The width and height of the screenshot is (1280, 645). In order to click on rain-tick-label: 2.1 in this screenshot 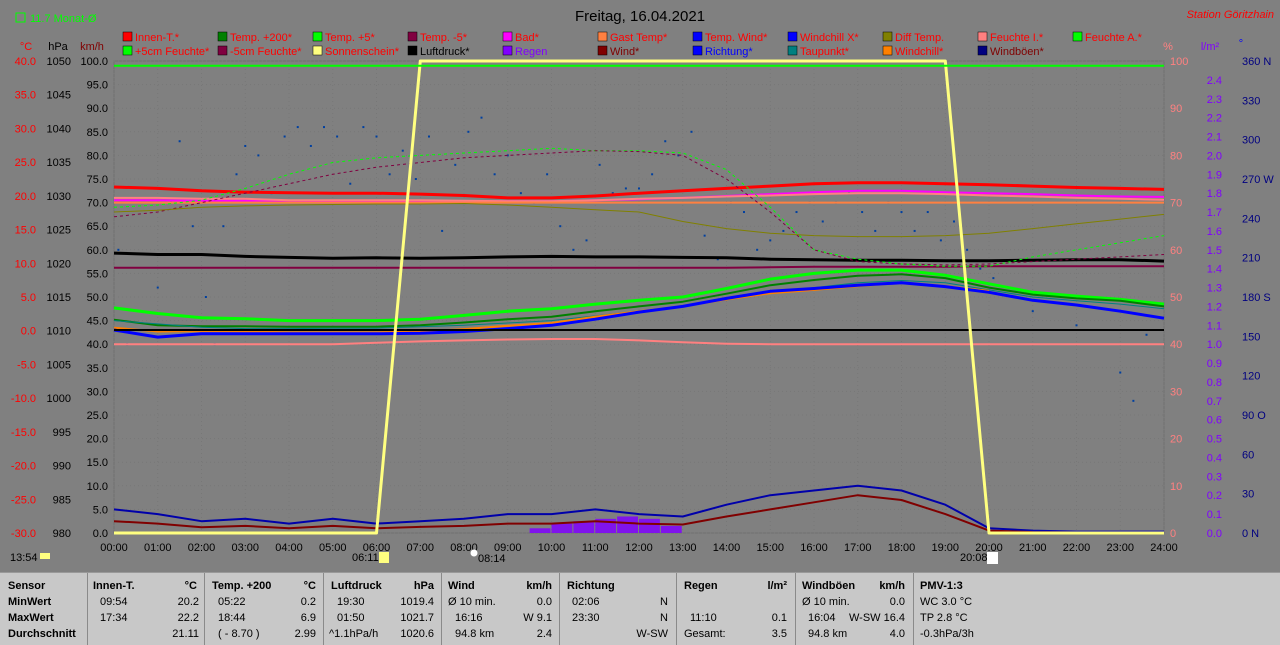, I will do `click(1214, 138)`.